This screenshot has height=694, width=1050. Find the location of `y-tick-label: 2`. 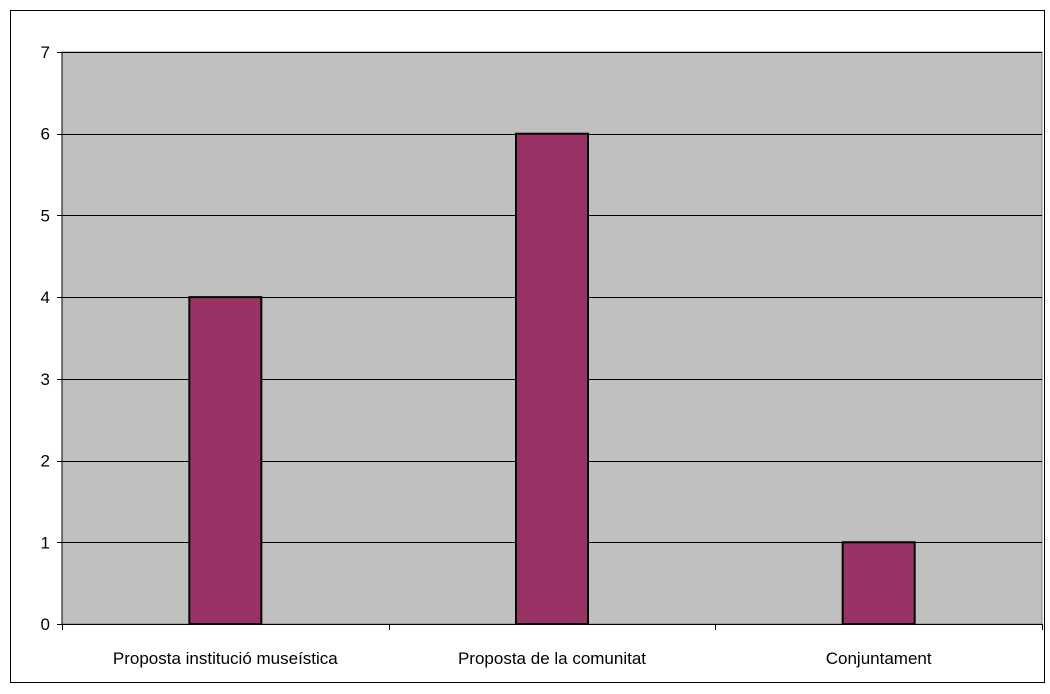

y-tick-label: 2 is located at coordinates (45, 461).